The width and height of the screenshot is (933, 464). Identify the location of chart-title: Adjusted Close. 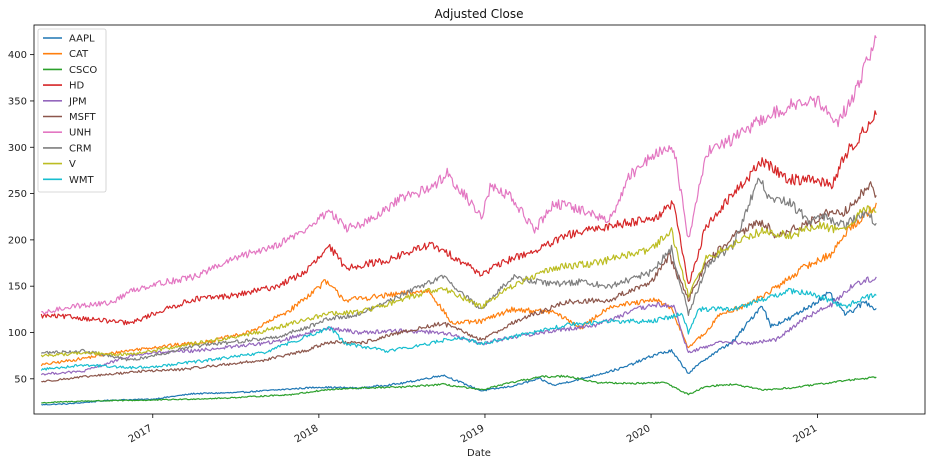
(478, 14).